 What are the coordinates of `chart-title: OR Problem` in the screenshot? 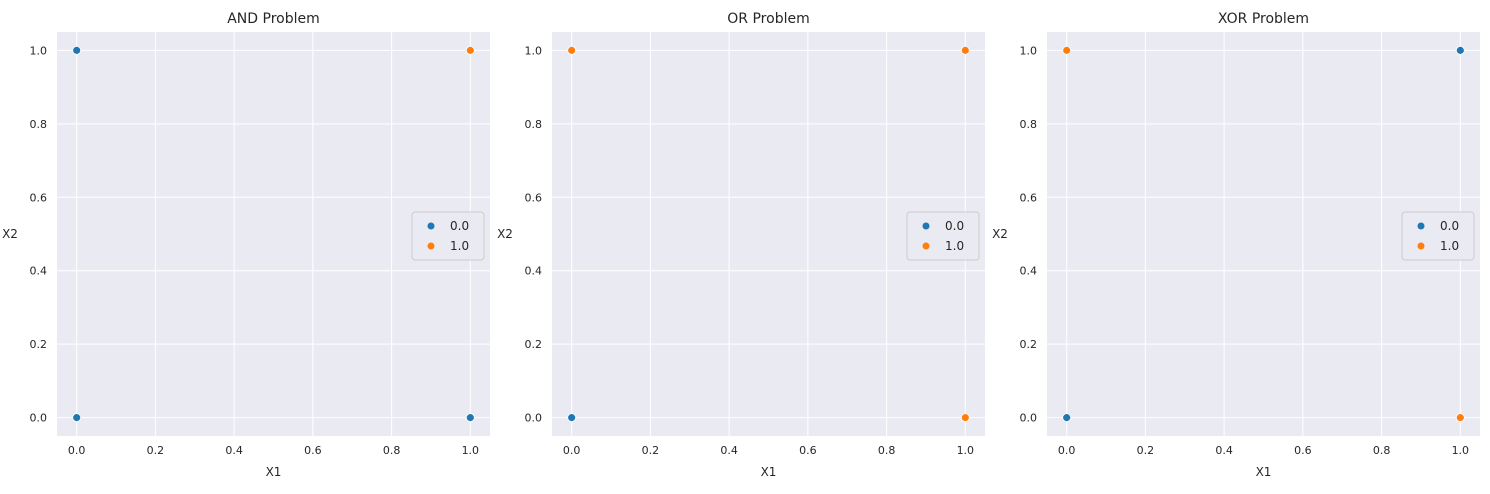 It's located at (768, 19).